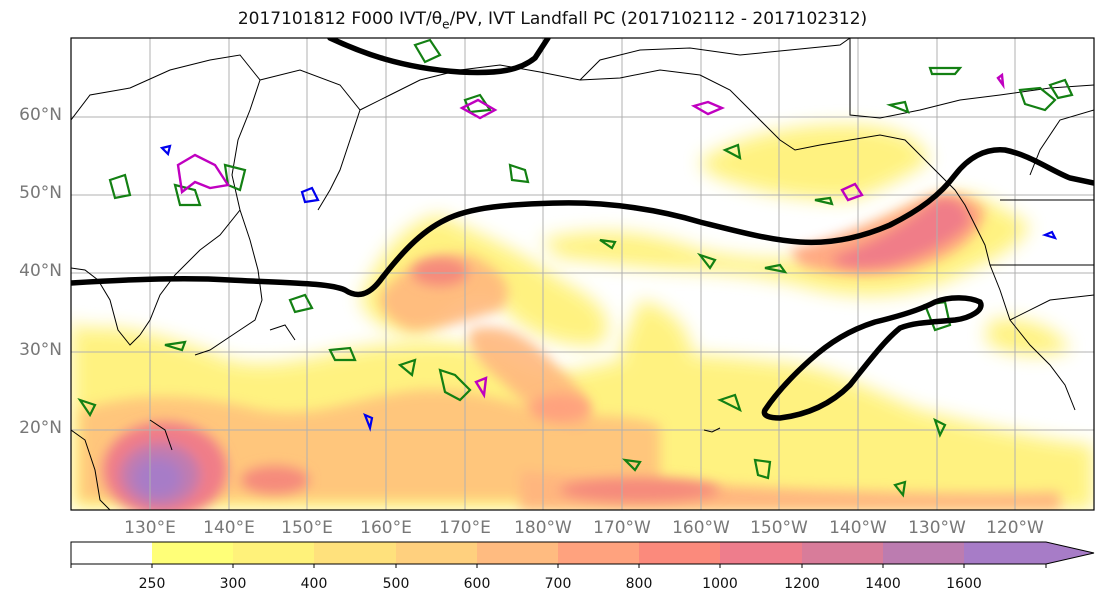 The width and height of the screenshot is (1105, 603). What do you see at coordinates (1015, 528) in the screenshot?
I see `lon-label-120w: 120°W` at bounding box center [1015, 528].